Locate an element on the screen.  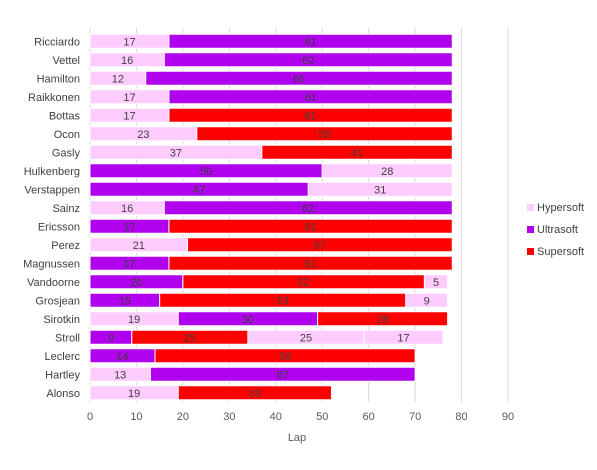
x-tick-label: 50 is located at coordinates (322, 417).